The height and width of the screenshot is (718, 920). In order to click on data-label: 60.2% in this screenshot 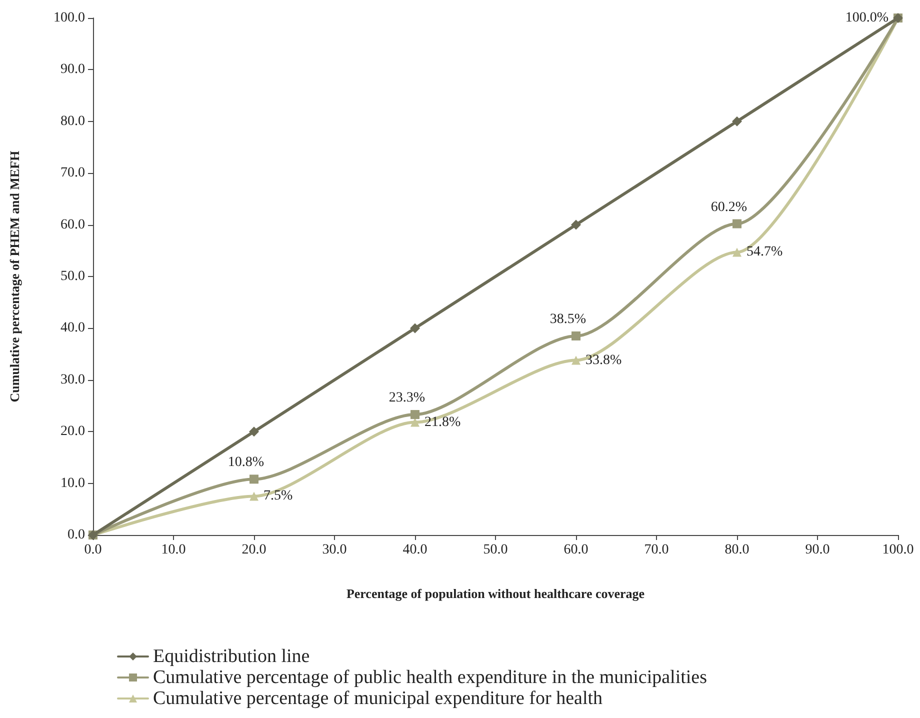, I will do `click(729, 207)`.